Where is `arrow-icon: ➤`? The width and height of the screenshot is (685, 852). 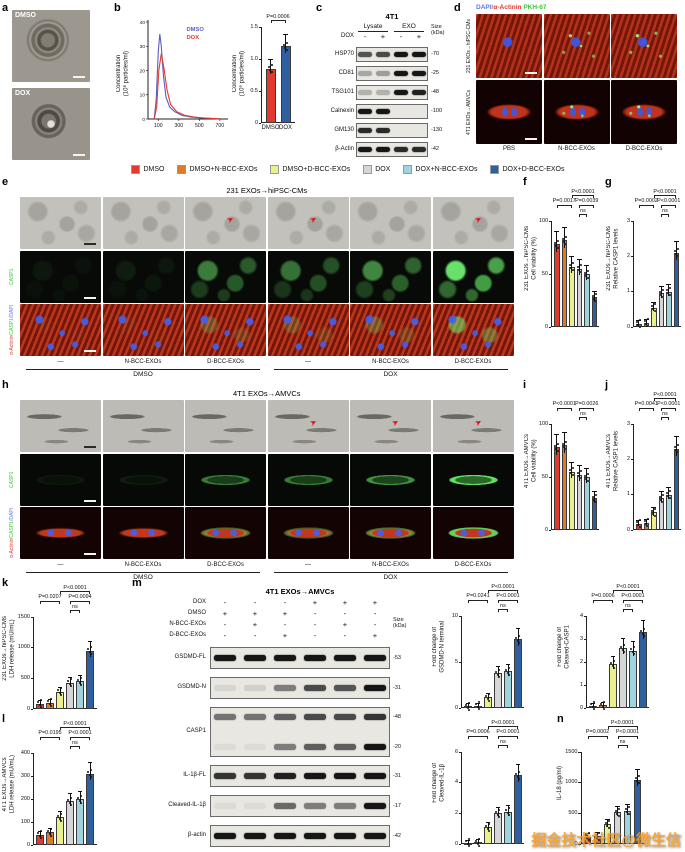
arrow-icon: ➤ is located at coordinates (395, 422).